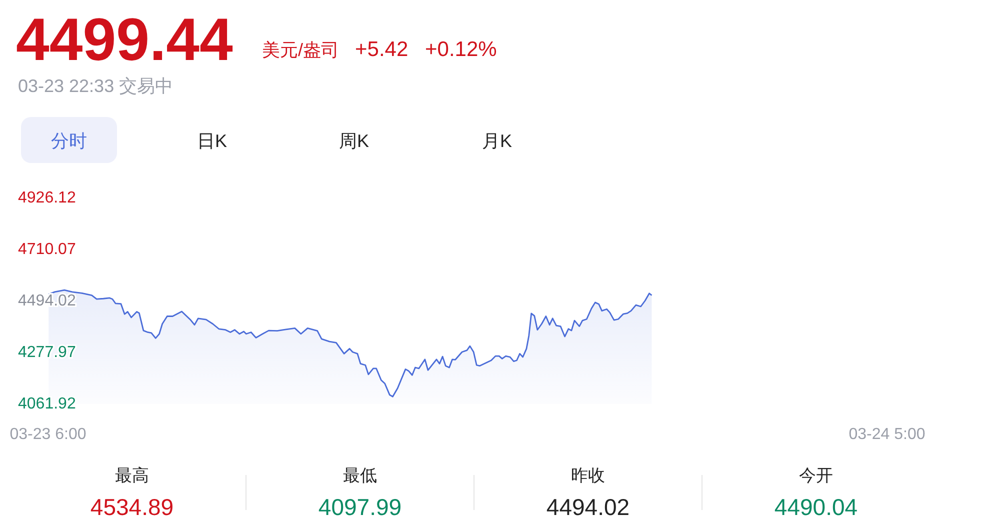 Image resolution: width=992 pixels, height=532 pixels. I want to click on x-tick-label: 03-23 6:00, so click(48, 434).